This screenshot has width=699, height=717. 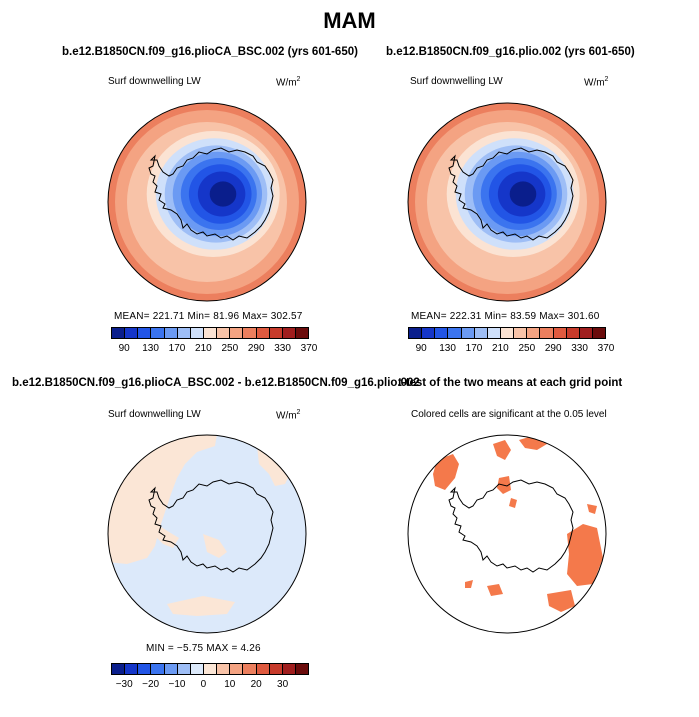 I want to click on units-label-top-left: W/m2, so click(x=288, y=82).